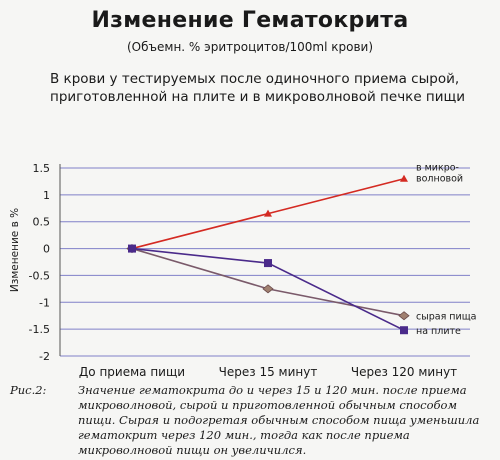 The image size is (500, 460). I want to click on x-tick-label: До приема пищи, so click(132, 372).